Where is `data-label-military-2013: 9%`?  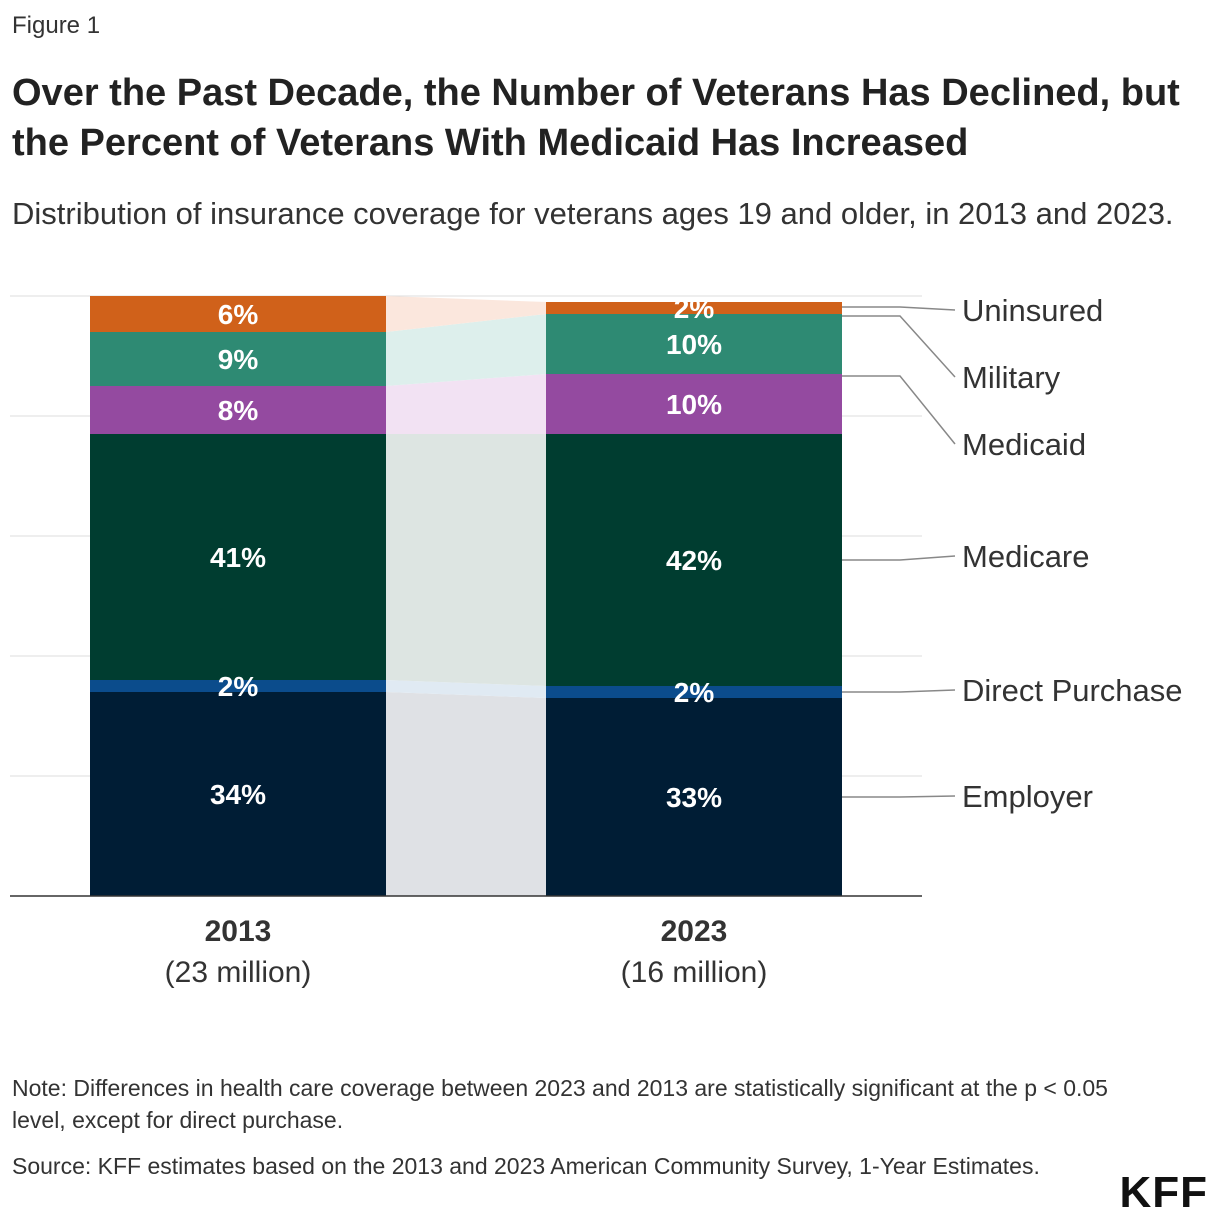
data-label-military-2013: 9% is located at coordinates (238, 359).